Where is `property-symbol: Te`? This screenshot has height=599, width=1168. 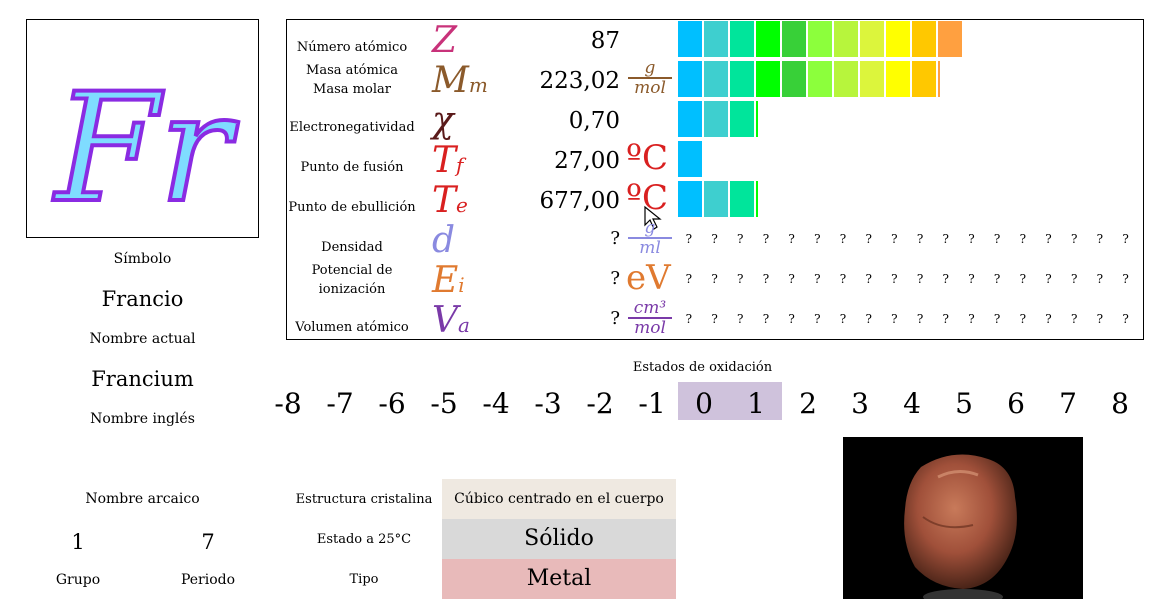
property-symbol: Te is located at coordinates (450, 200).